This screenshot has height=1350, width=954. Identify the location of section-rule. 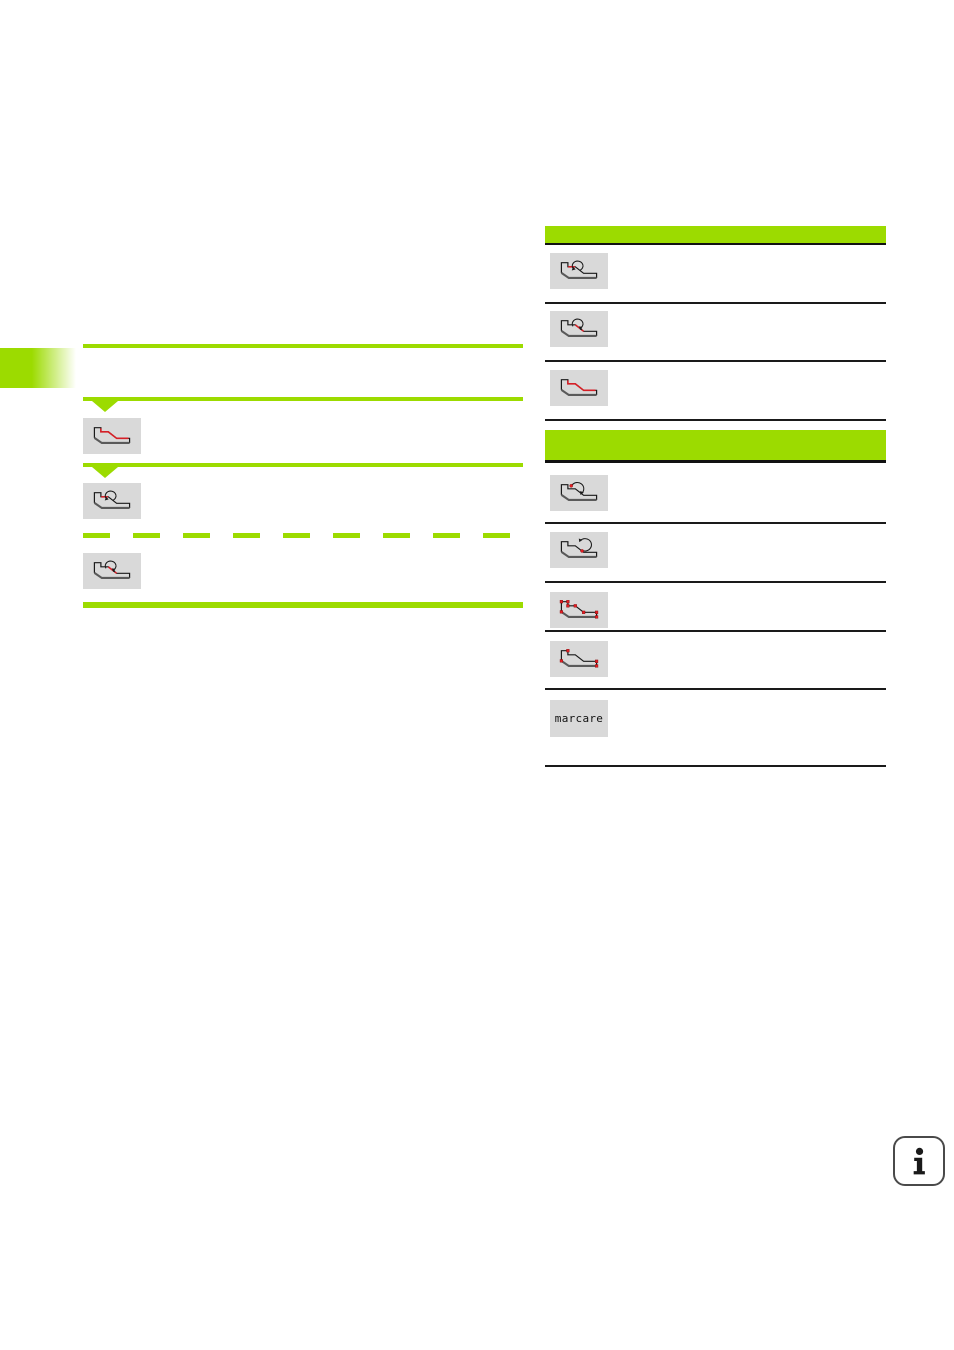
(303, 346).